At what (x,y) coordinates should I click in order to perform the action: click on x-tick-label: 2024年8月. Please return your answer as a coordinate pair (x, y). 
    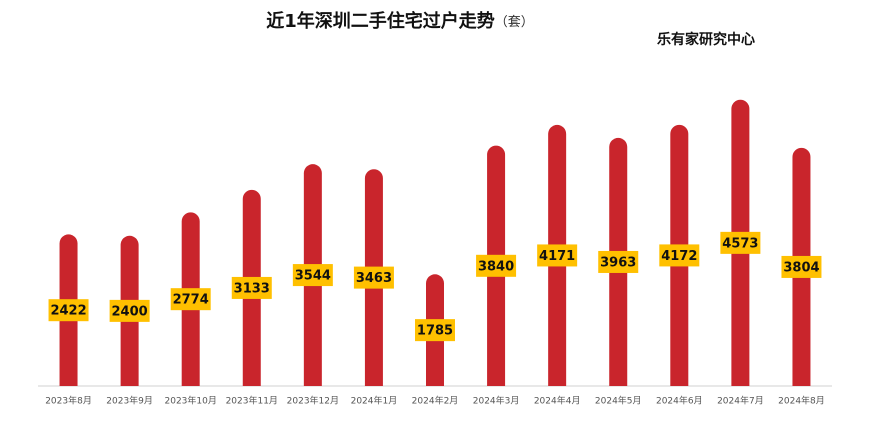
    Looking at the image, I should click on (801, 401).